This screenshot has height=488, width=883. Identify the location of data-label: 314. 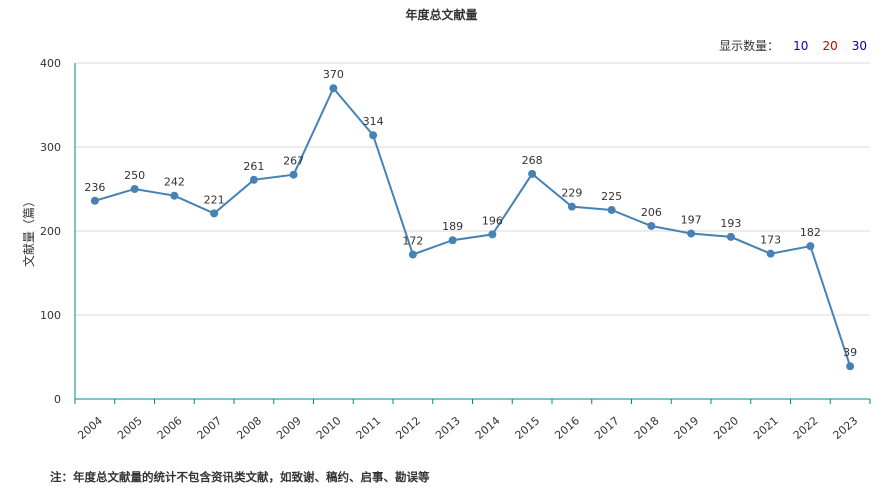
(373, 121).